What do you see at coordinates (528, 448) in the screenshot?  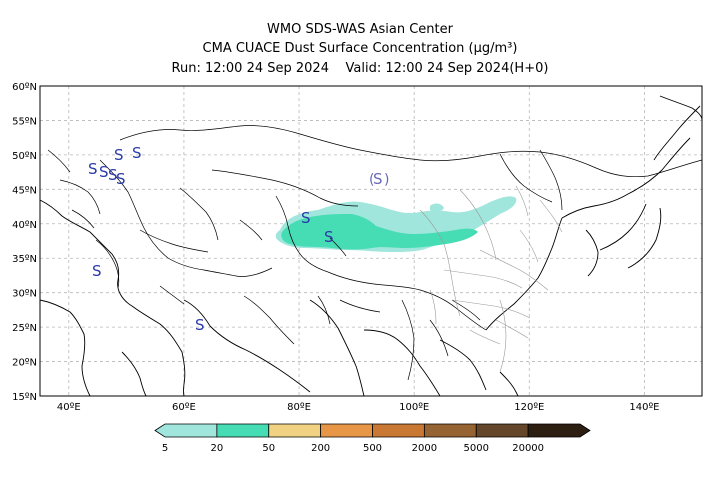 I see `colorbar-label: 20000` at bounding box center [528, 448].